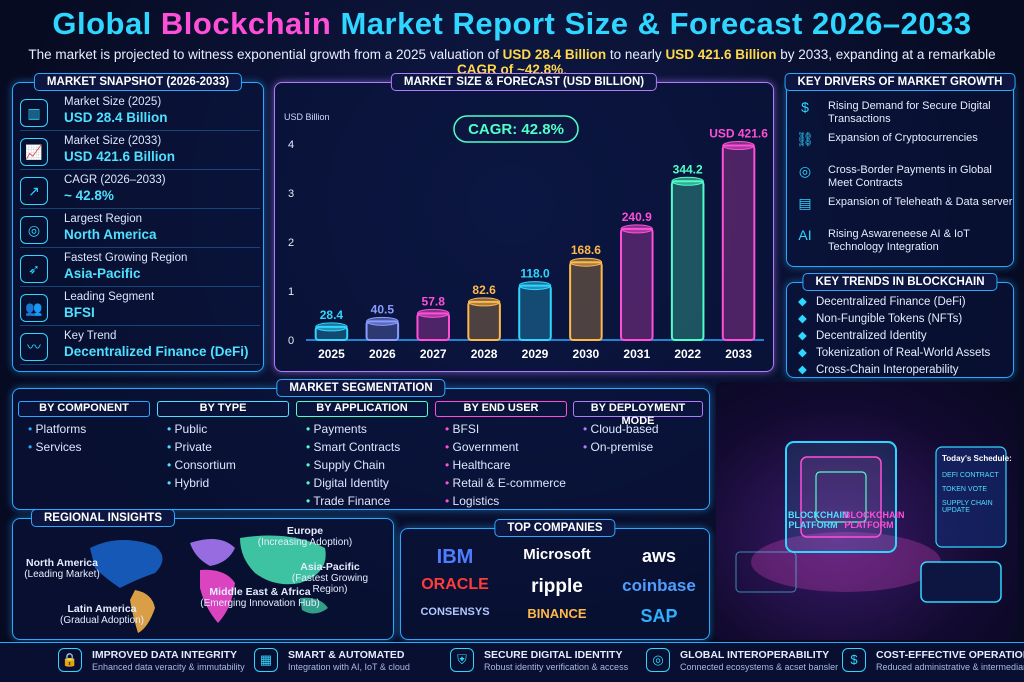  I want to click on snapshot-label: Leading Segment, so click(109, 297).